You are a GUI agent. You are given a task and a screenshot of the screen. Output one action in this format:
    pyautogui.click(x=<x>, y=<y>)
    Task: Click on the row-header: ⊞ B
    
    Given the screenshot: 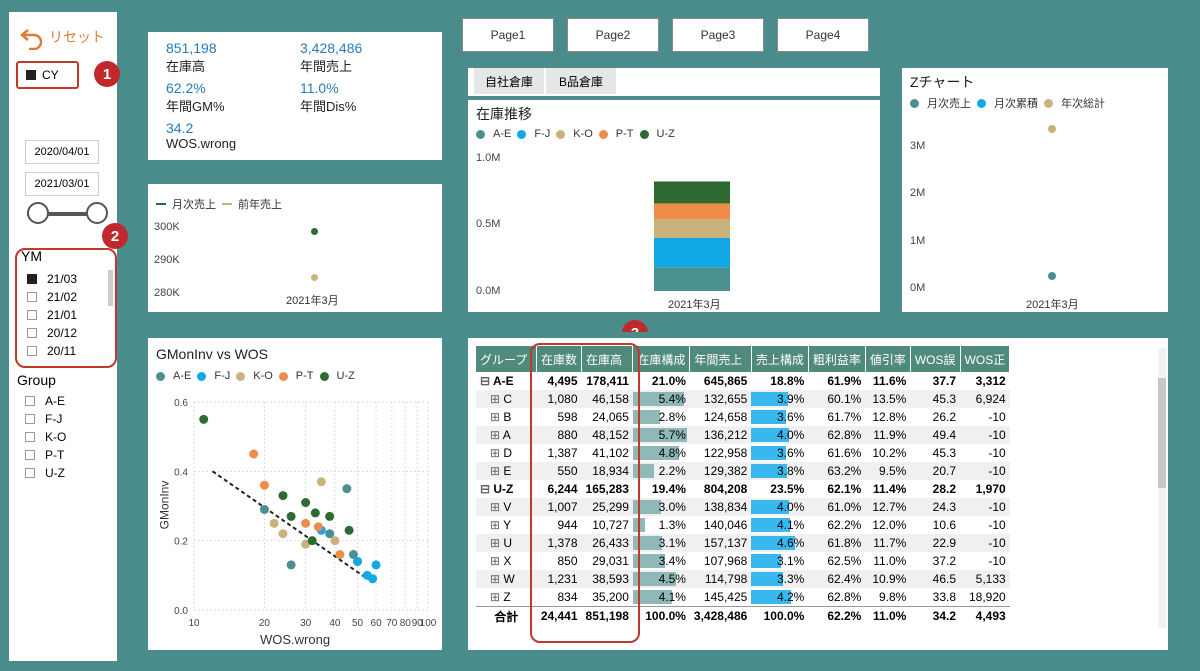 What is the action you would take?
    pyautogui.click(x=506, y=417)
    